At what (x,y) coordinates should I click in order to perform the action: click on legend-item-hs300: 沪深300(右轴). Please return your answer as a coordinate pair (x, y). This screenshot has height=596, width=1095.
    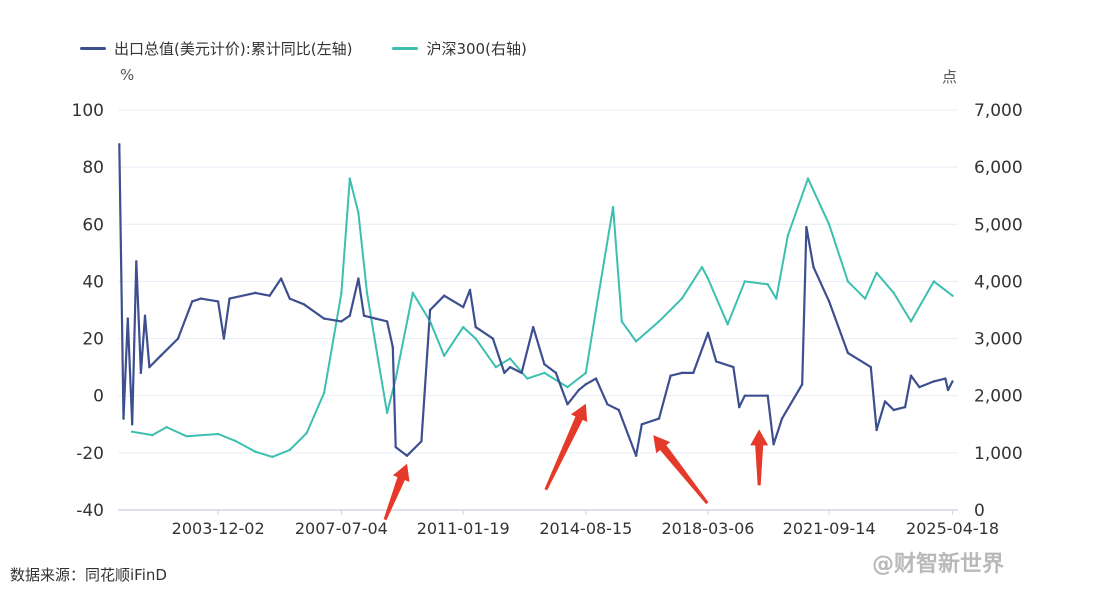
    Looking at the image, I should click on (459, 48).